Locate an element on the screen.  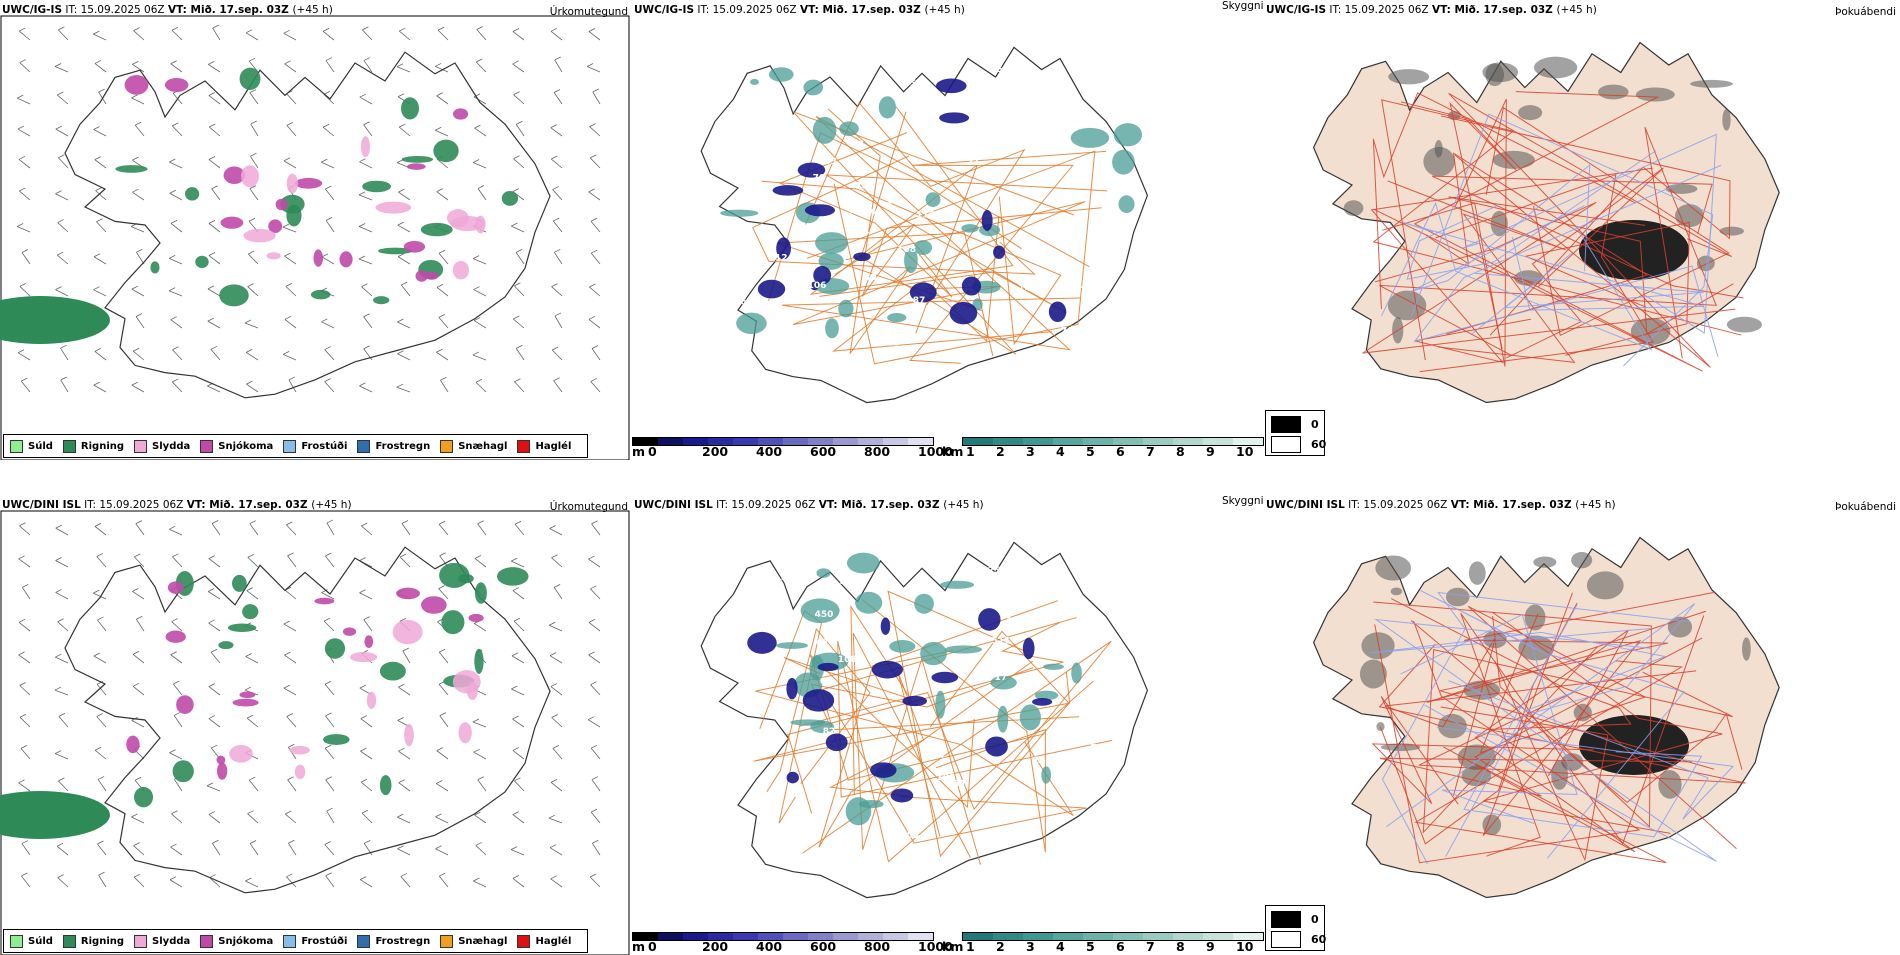
fog-legend: 0 60 is located at coordinates (1295, 928).